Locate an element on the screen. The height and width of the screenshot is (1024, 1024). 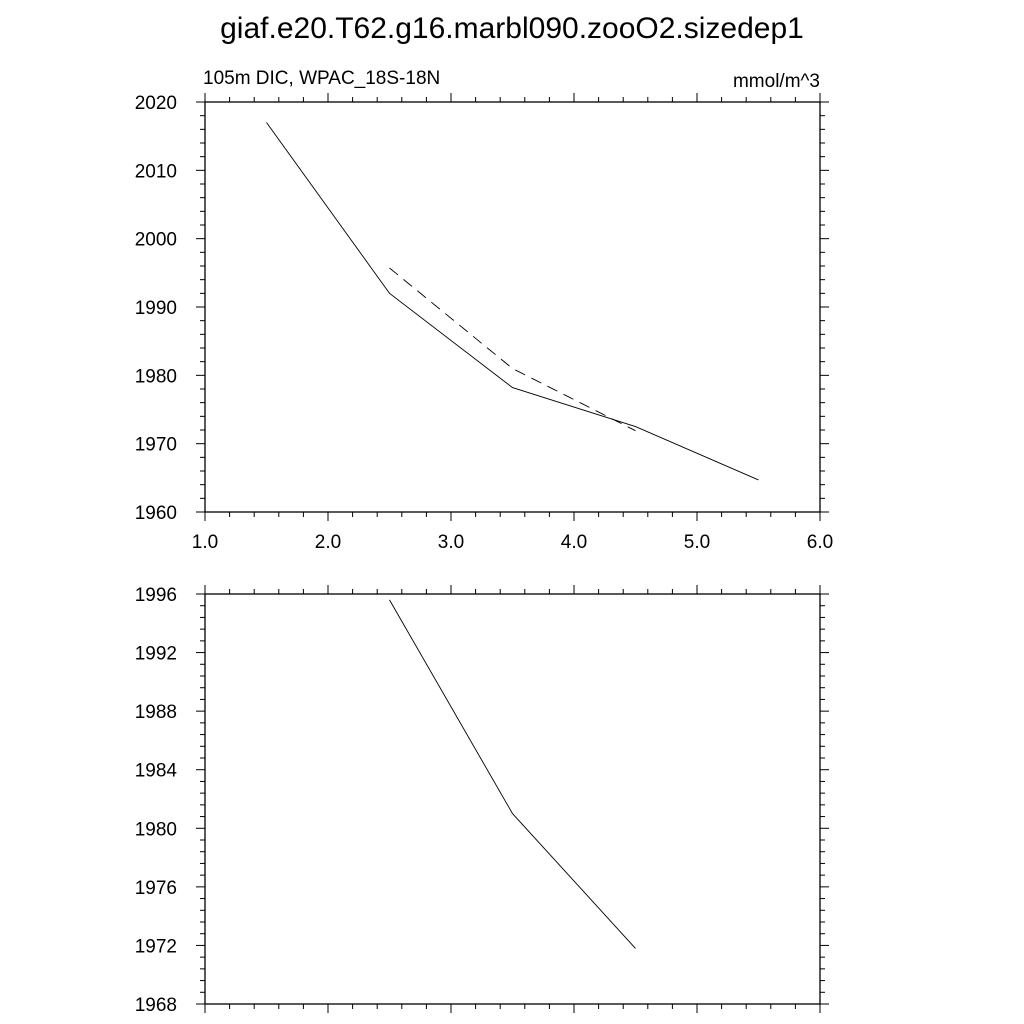
x-tick-label: 5.0 is located at coordinates (697, 542).